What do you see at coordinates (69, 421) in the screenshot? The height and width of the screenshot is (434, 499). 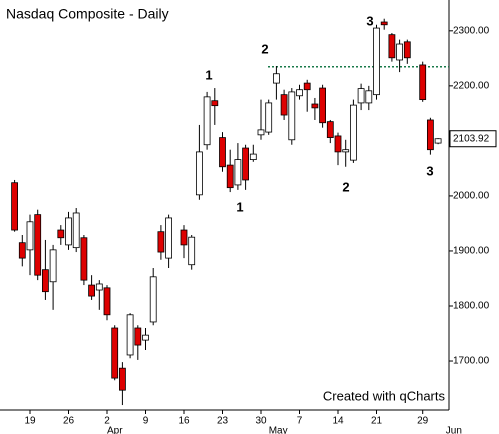 I see `x-tick-label: 26` at bounding box center [69, 421].